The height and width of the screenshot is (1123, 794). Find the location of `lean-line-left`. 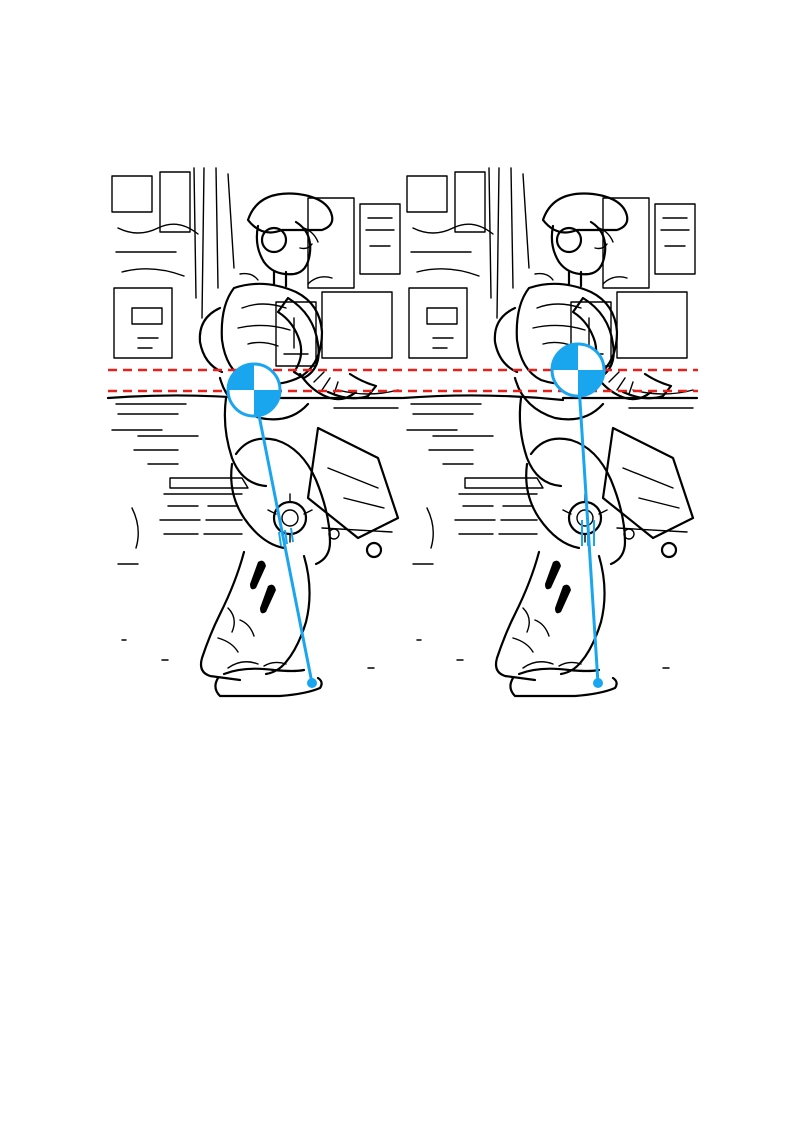

lean-line-left is located at coordinates (283, 536).